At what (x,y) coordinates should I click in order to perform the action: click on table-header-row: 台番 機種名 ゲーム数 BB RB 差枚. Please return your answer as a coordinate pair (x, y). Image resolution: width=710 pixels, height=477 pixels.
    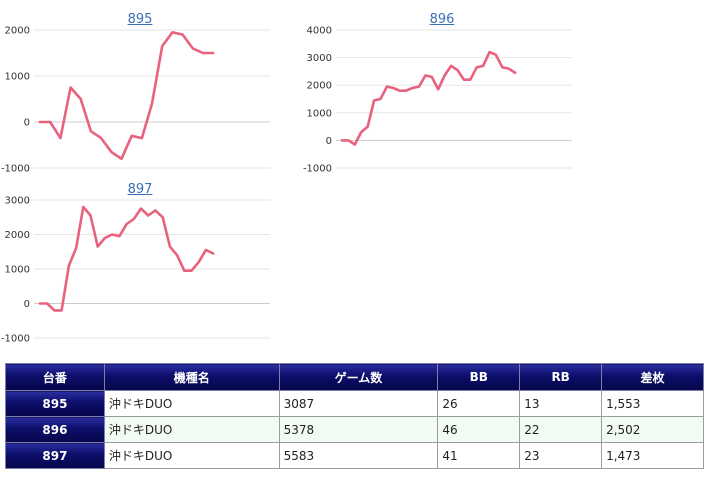
    Looking at the image, I should click on (354, 377).